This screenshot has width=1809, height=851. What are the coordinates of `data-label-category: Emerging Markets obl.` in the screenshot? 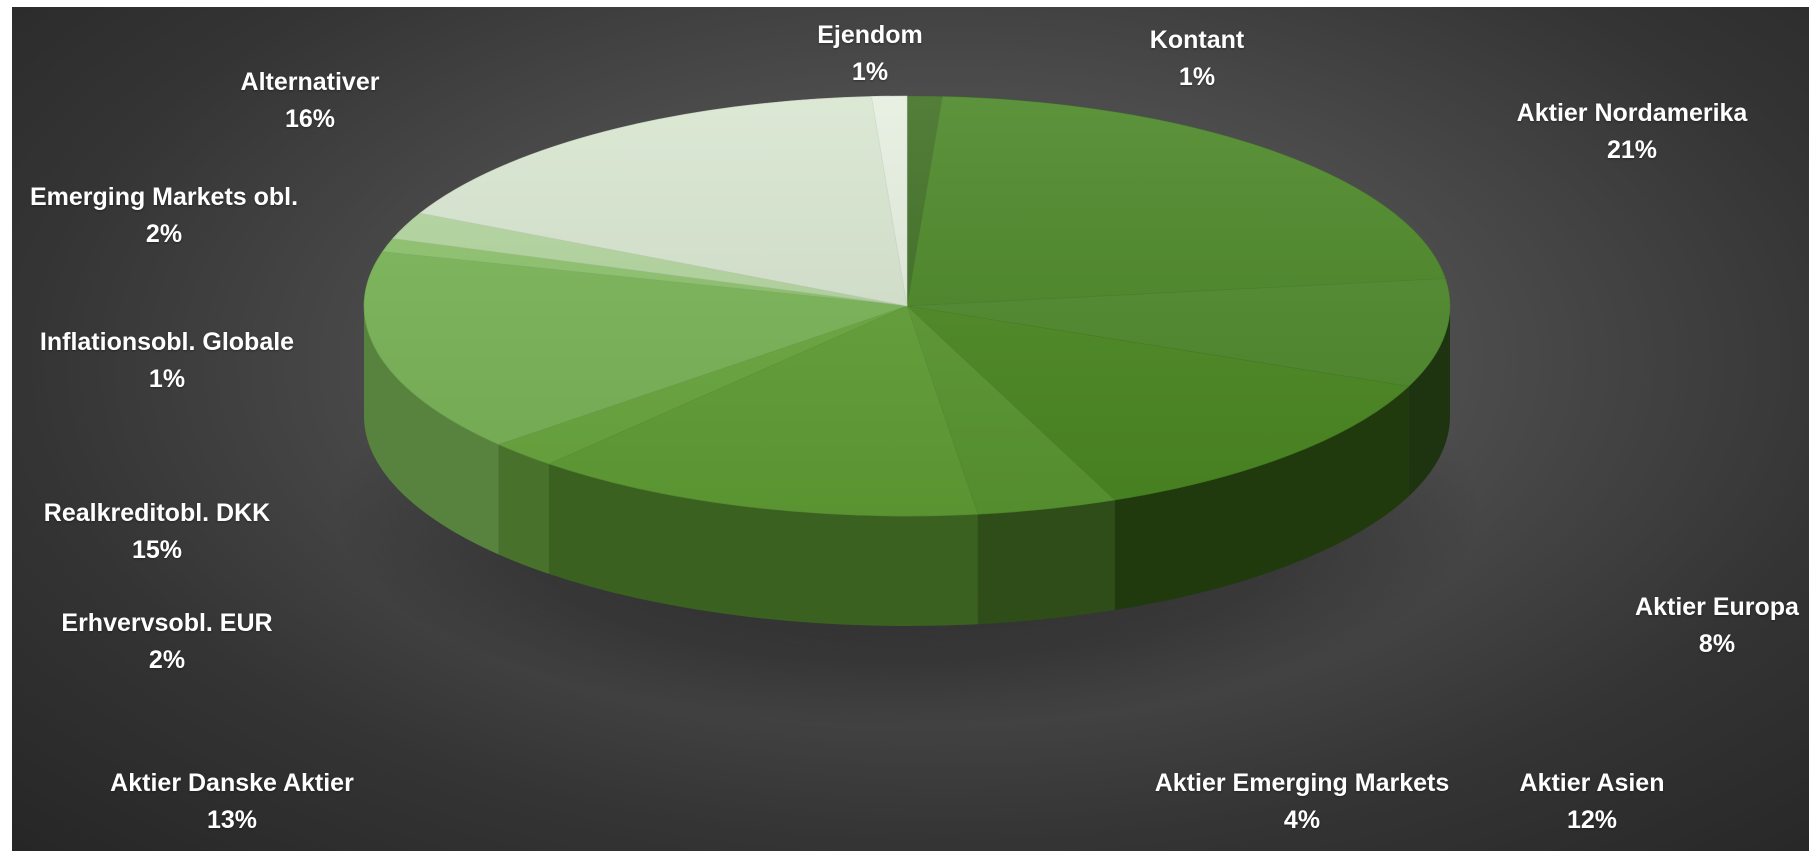 It's located at (164, 197).